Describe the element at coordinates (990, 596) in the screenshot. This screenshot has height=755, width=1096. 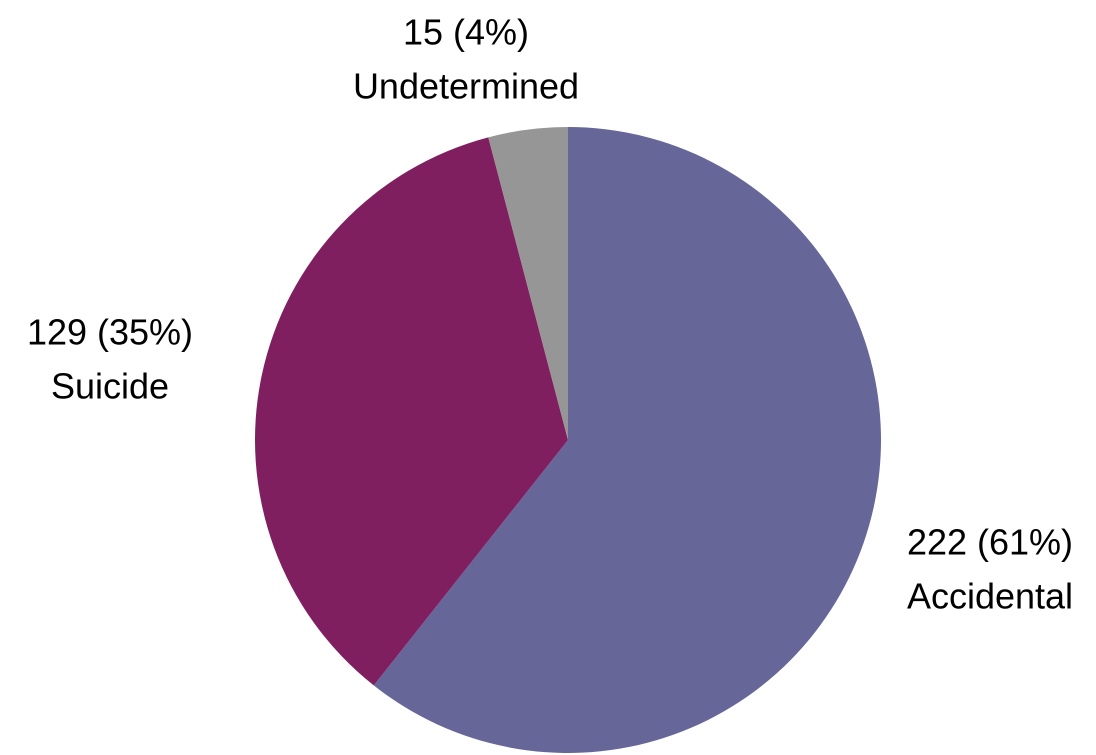
I see `category-label: Accidental` at that location.